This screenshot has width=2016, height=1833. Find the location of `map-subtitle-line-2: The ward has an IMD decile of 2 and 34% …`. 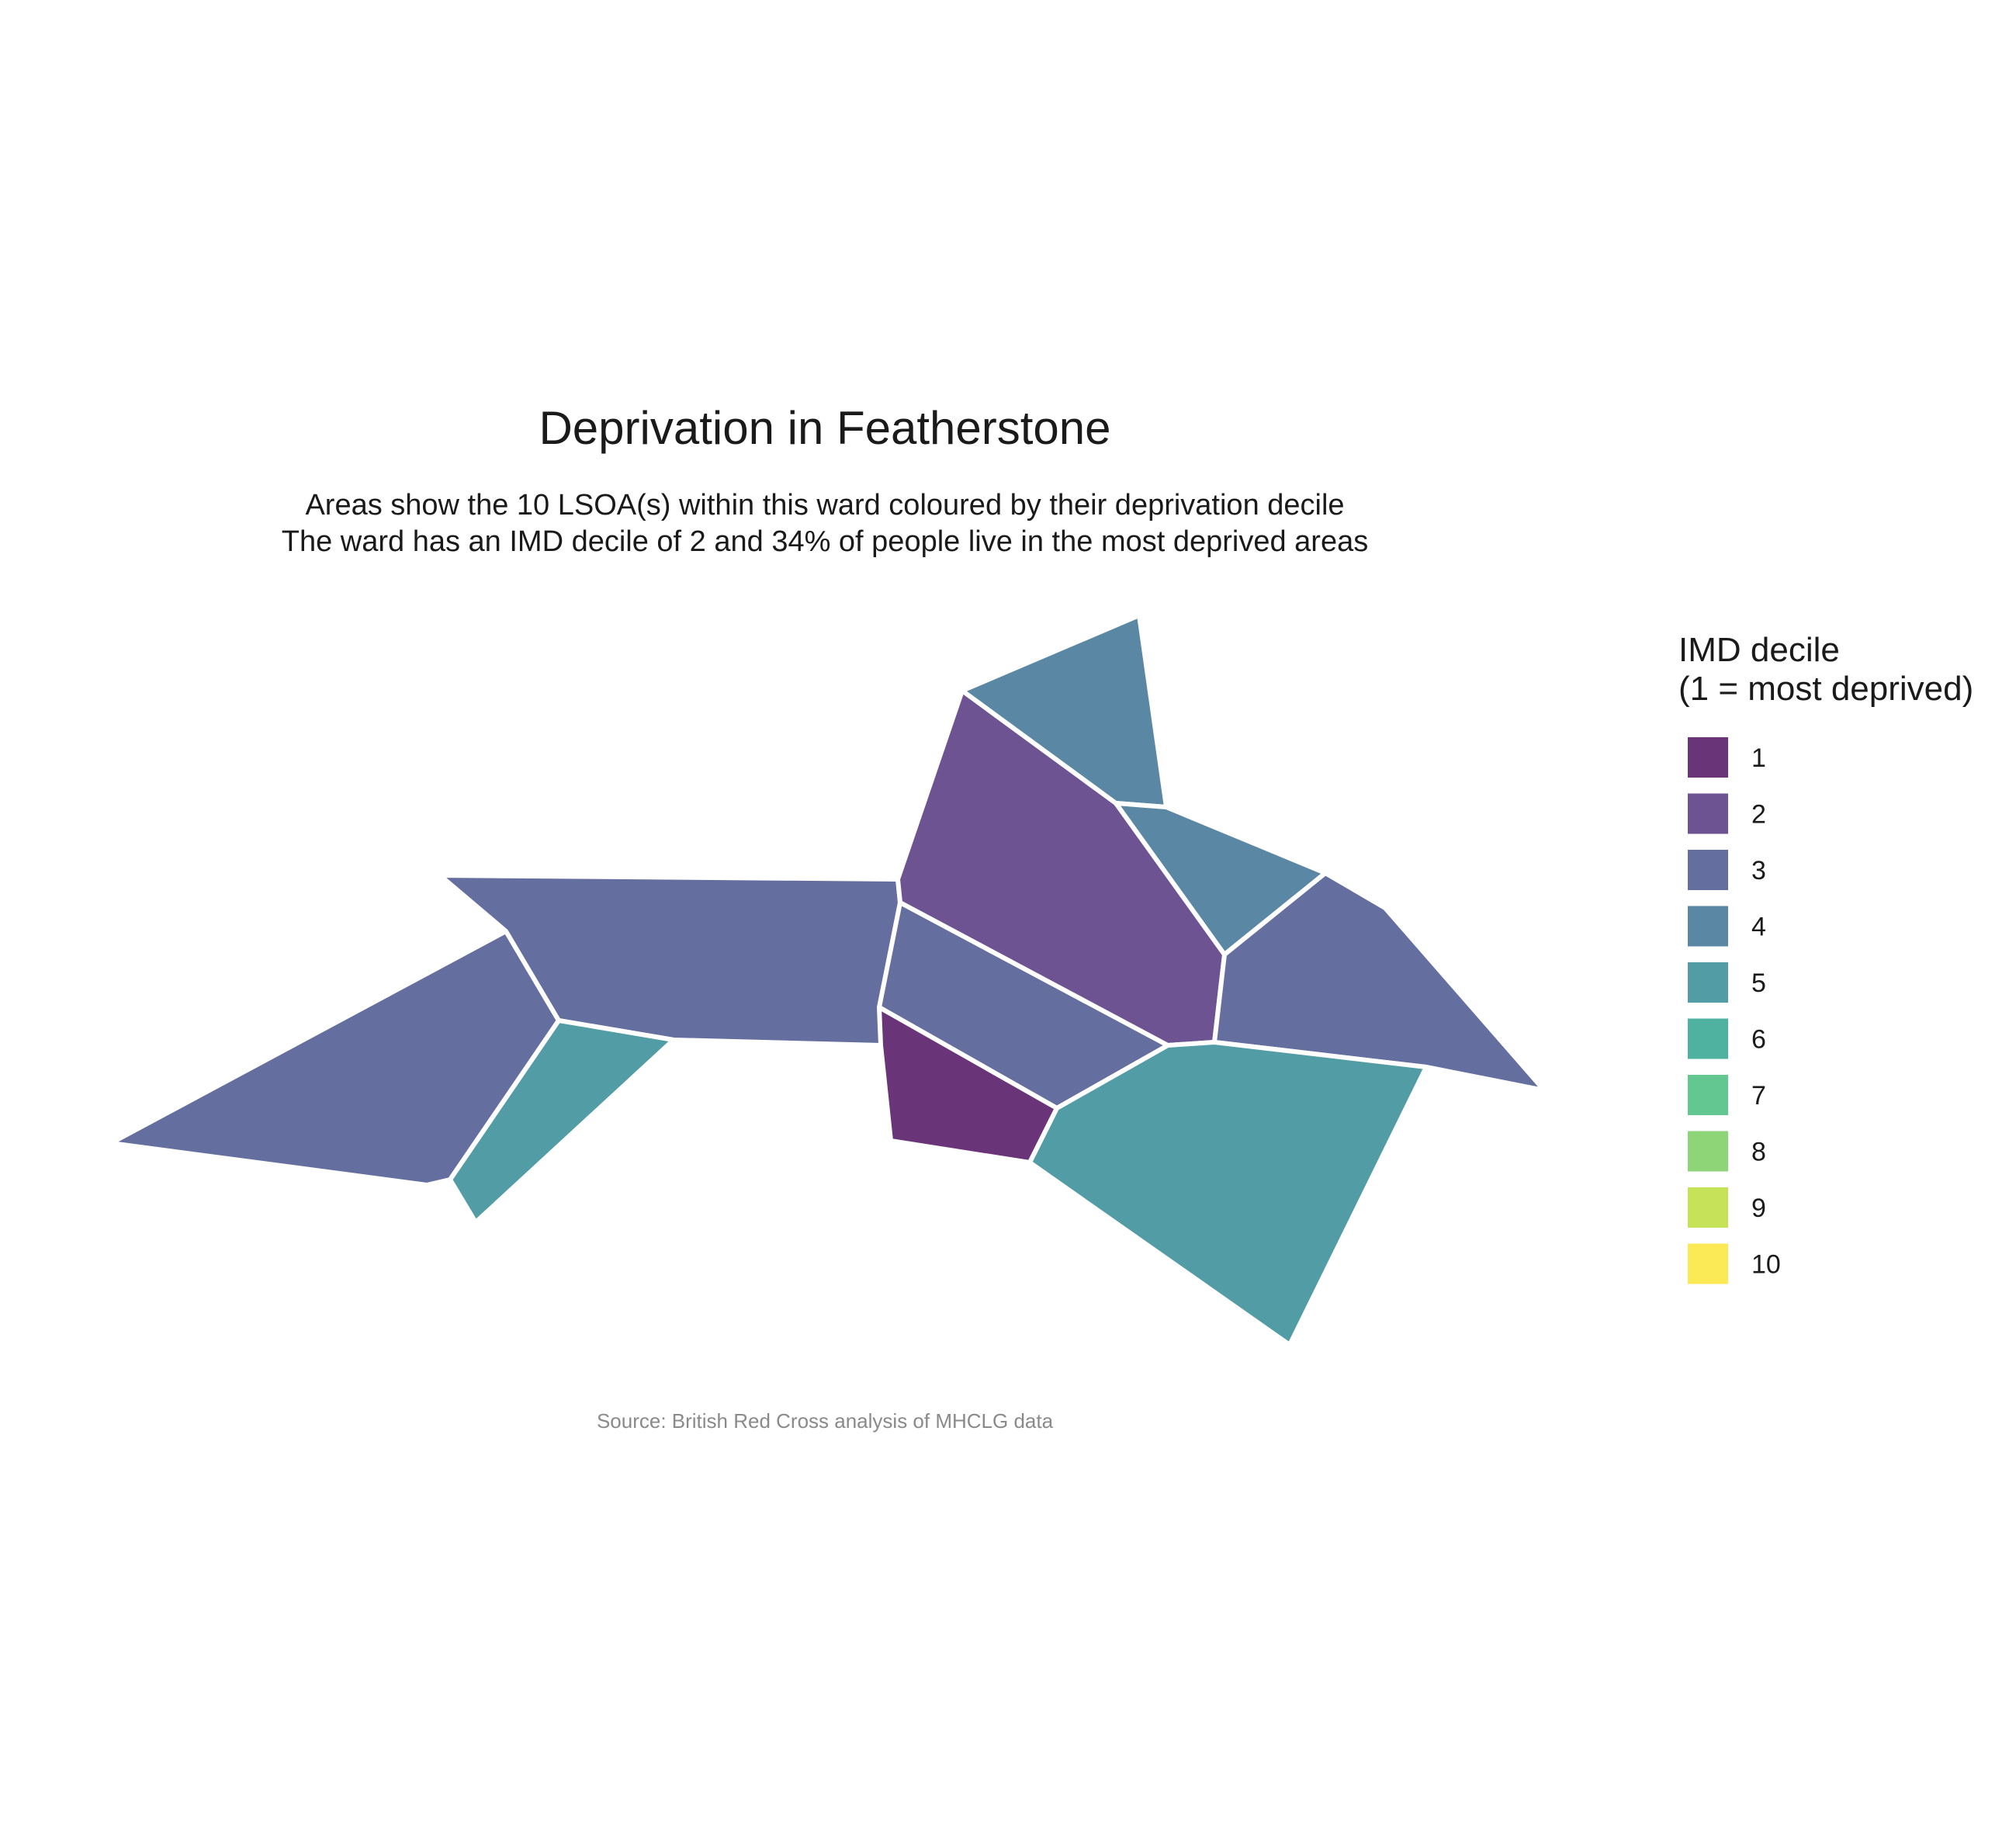

map-subtitle-line-2: The ward has an IMD decile of 2 and 34% … is located at coordinates (825, 541).